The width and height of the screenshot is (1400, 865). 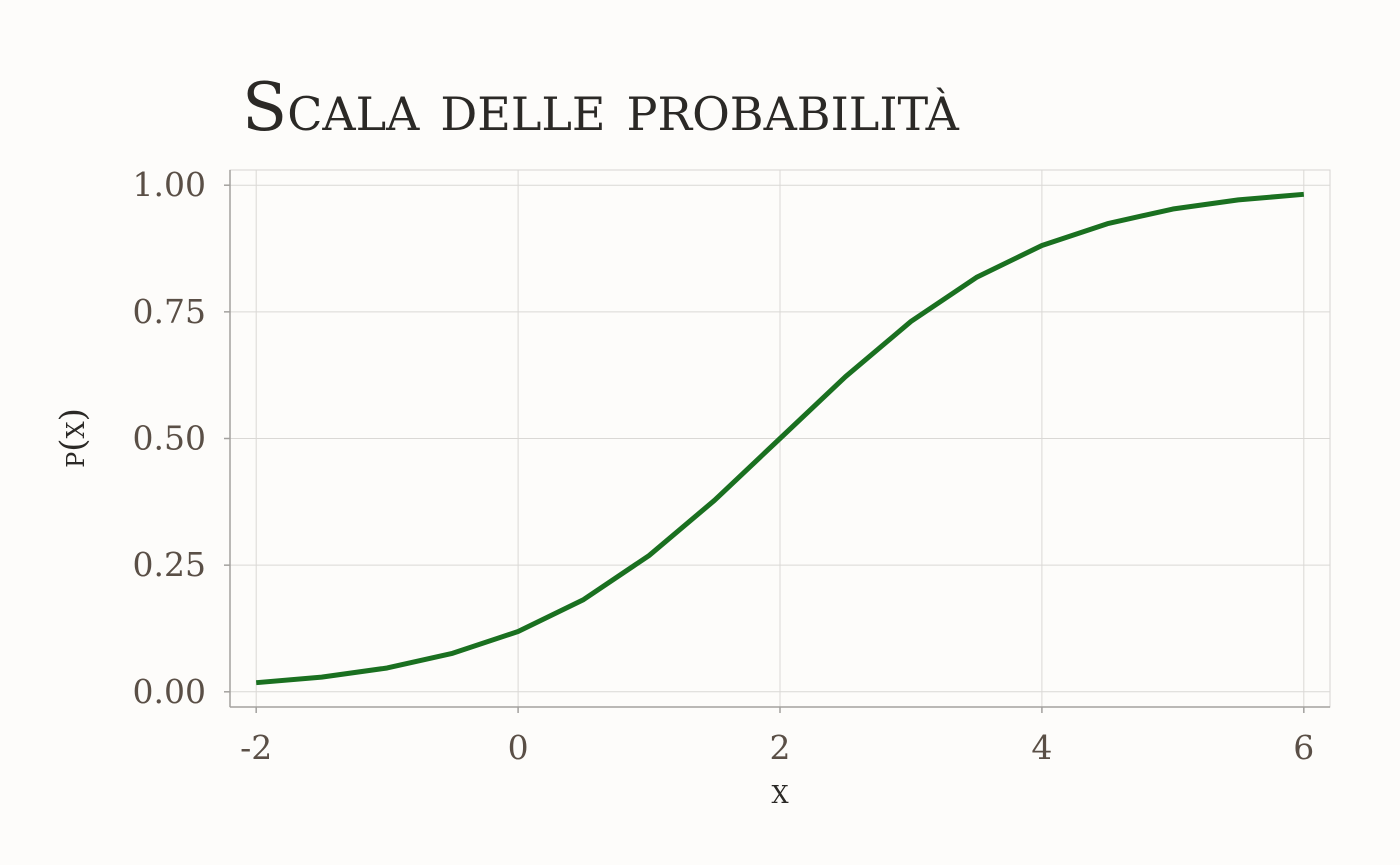 I want to click on x-tick-label: 0, so click(x=518, y=747).